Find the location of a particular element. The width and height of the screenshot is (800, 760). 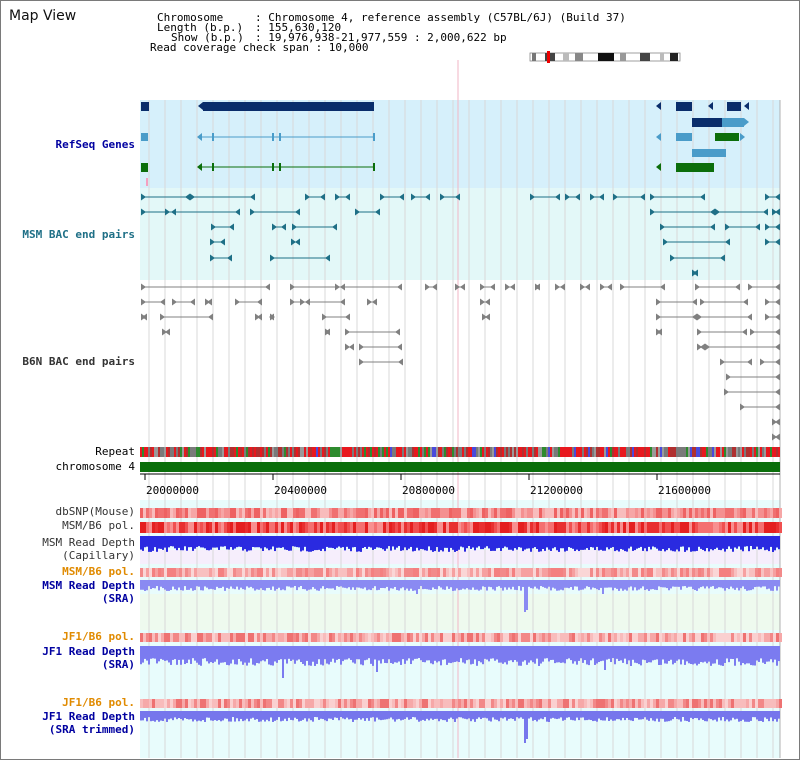

info-length-key: Length (b.p.) is located at coordinates (200, 27).